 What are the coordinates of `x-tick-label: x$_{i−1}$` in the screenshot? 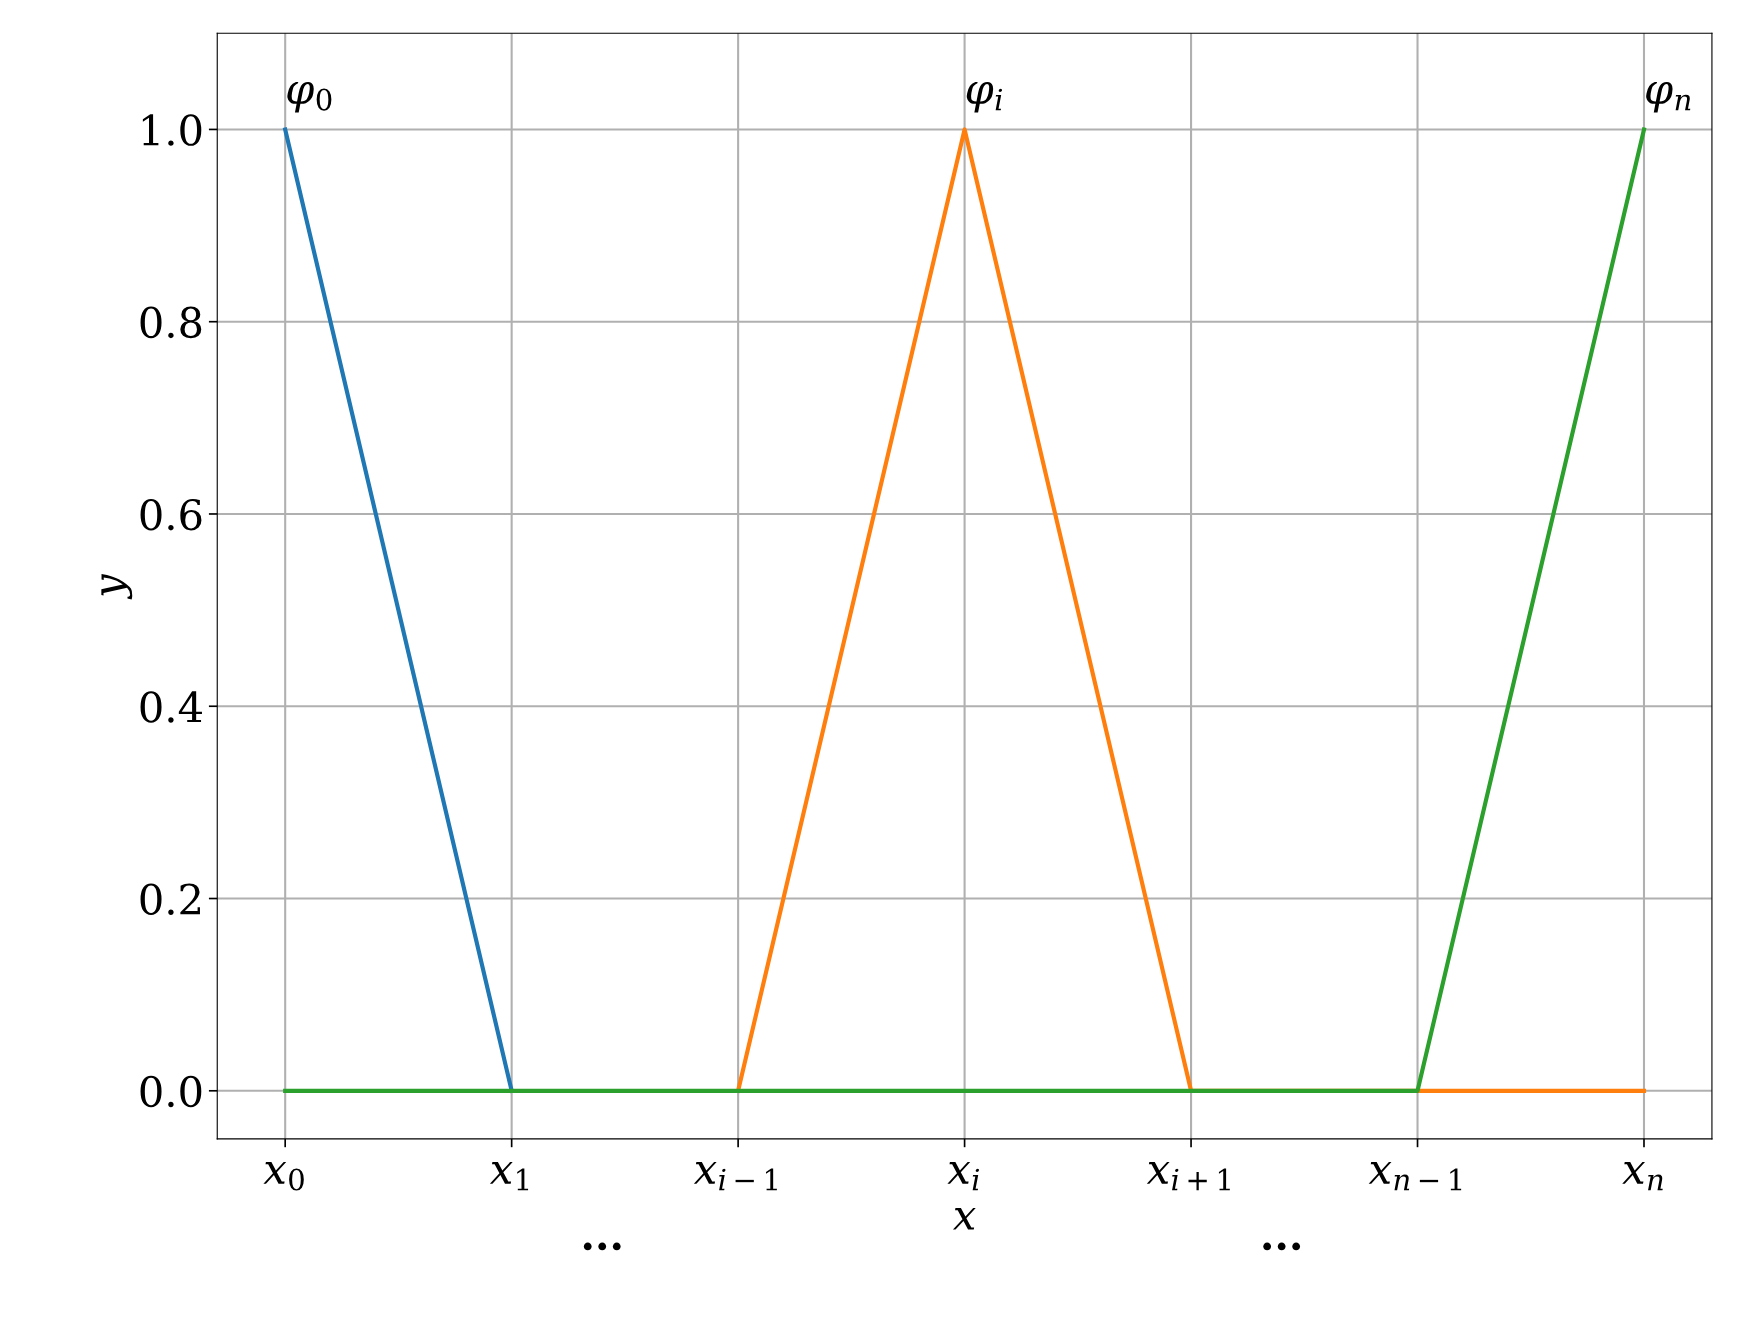 It's located at (735, 1176).